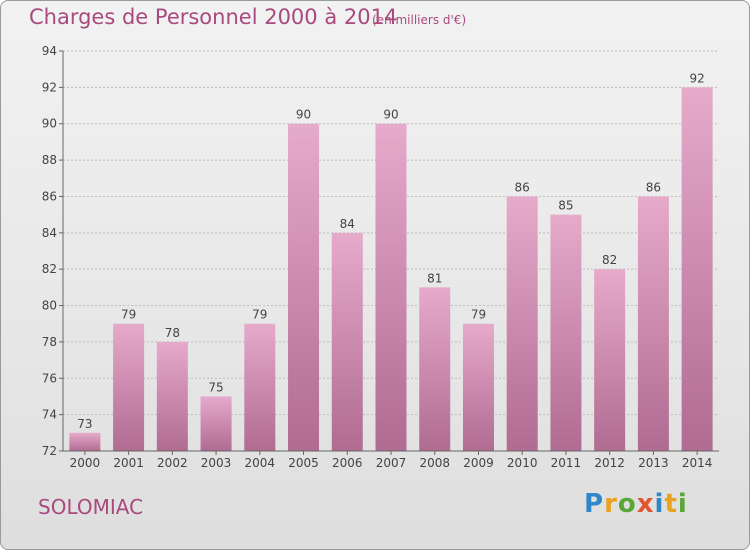  Describe the element at coordinates (128, 463) in the screenshot. I see `x-tick-label: 2001` at that location.